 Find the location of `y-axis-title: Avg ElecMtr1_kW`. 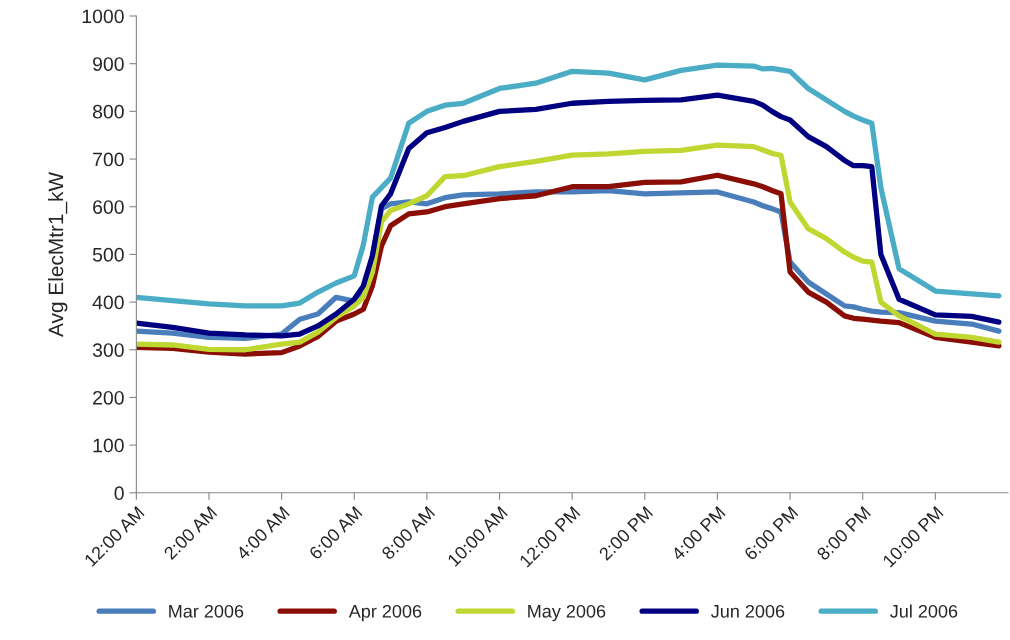

y-axis-title: Avg ElecMtr1_kW is located at coordinates (57, 254).